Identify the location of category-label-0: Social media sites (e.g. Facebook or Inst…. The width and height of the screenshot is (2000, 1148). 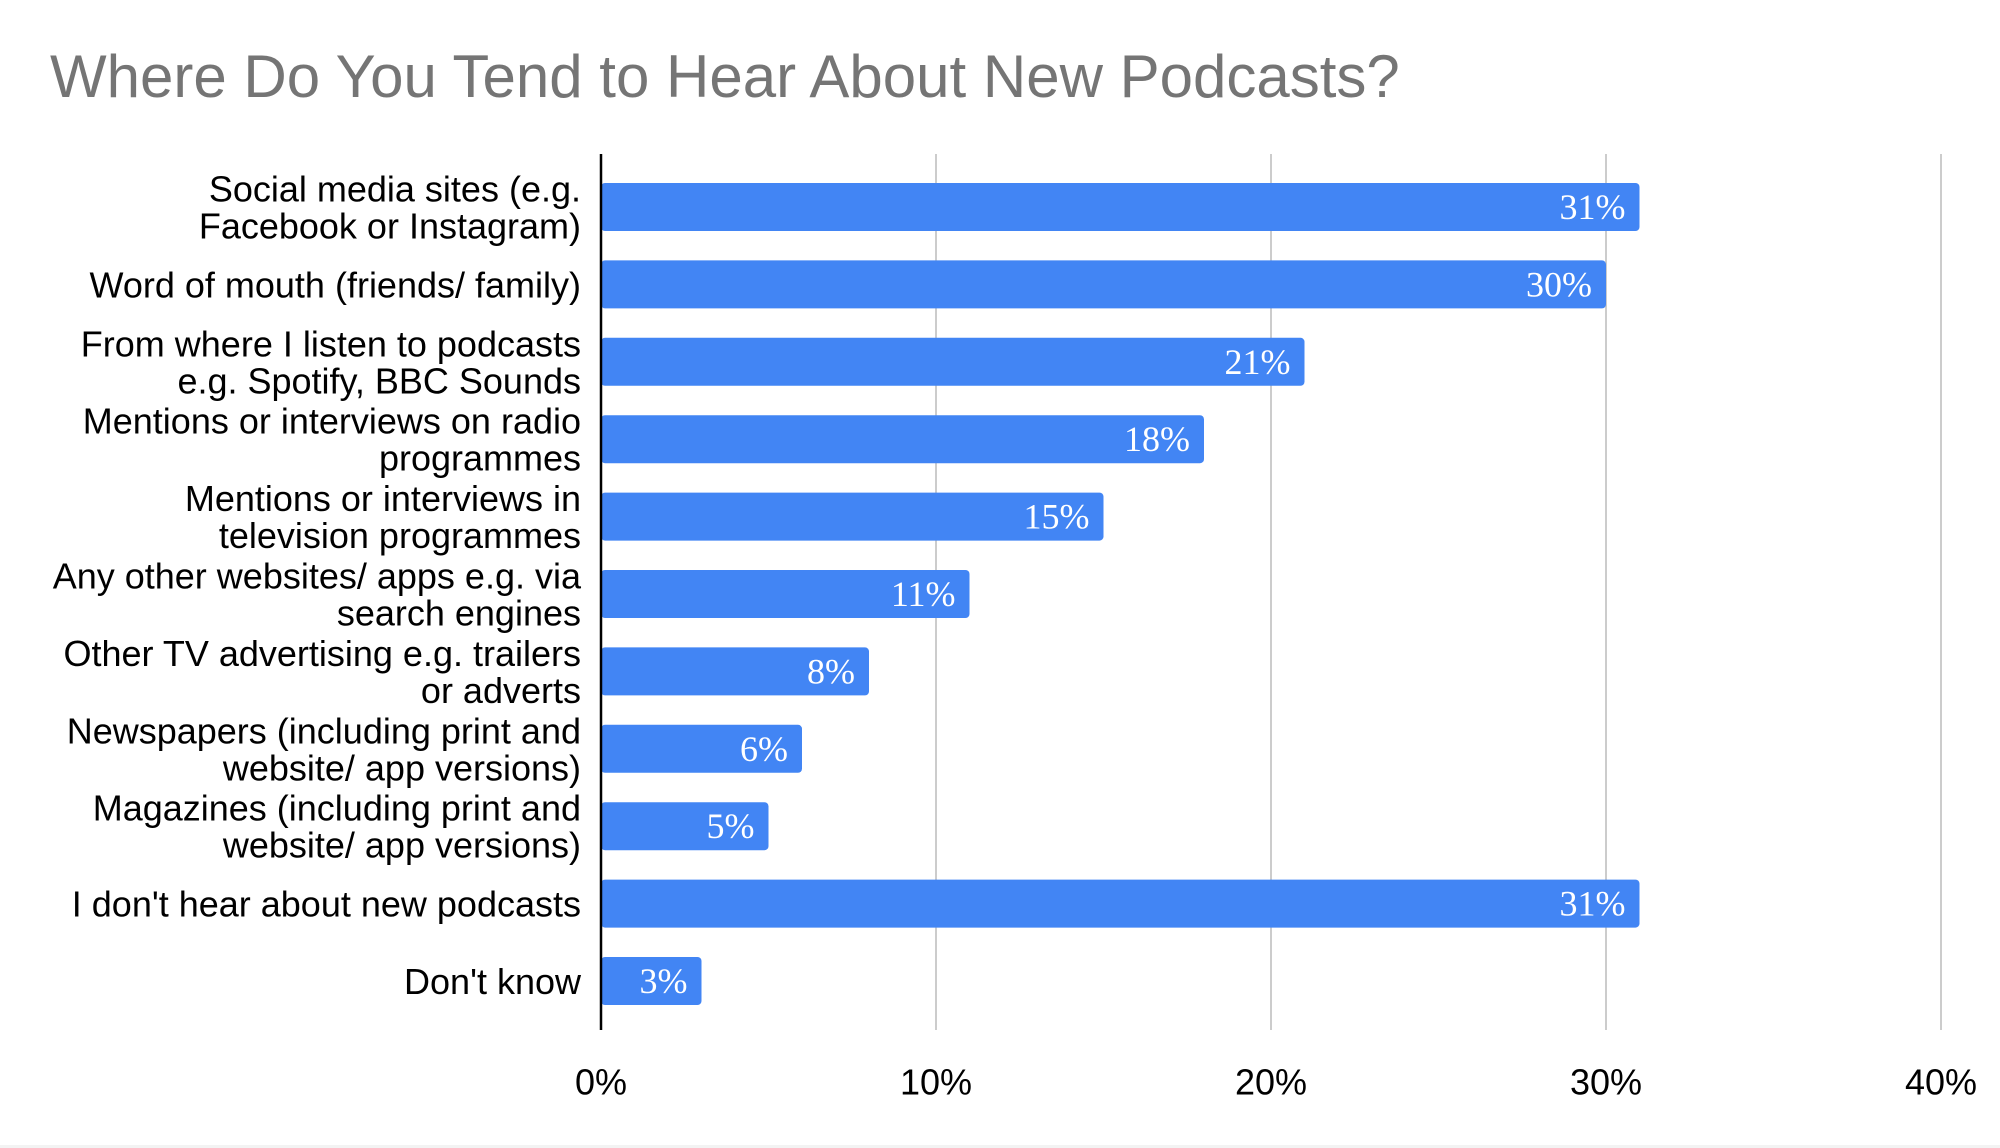
(390, 207).